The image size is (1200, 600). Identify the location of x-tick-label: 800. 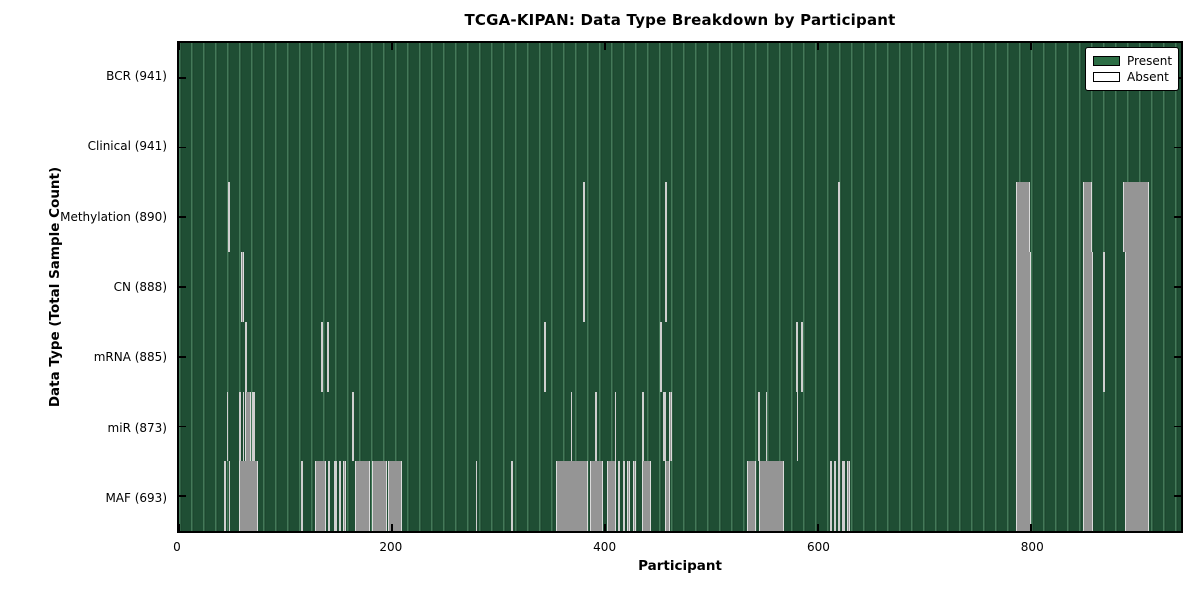
(1032, 547).